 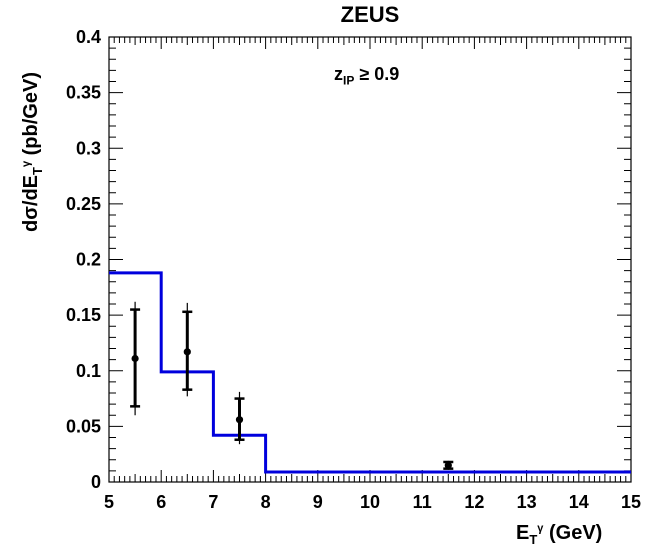 What do you see at coordinates (370, 502) in the screenshot?
I see `x-tick-label: 10` at bounding box center [370, 502].